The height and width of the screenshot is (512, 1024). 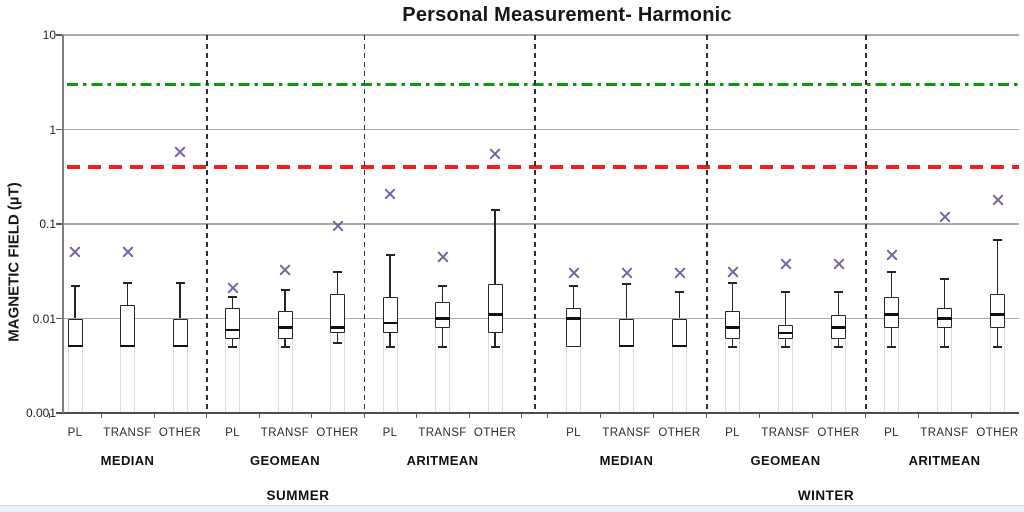 I want to click on season-label: WINTER, so click(x=826, y=495).